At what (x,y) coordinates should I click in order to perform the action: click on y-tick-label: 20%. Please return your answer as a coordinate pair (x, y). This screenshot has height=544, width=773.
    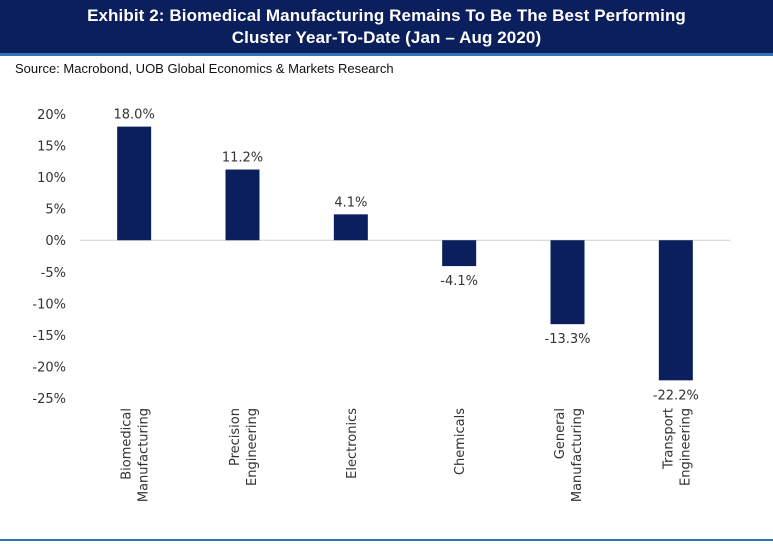
    Looking at the image, I should click on (51, 115).